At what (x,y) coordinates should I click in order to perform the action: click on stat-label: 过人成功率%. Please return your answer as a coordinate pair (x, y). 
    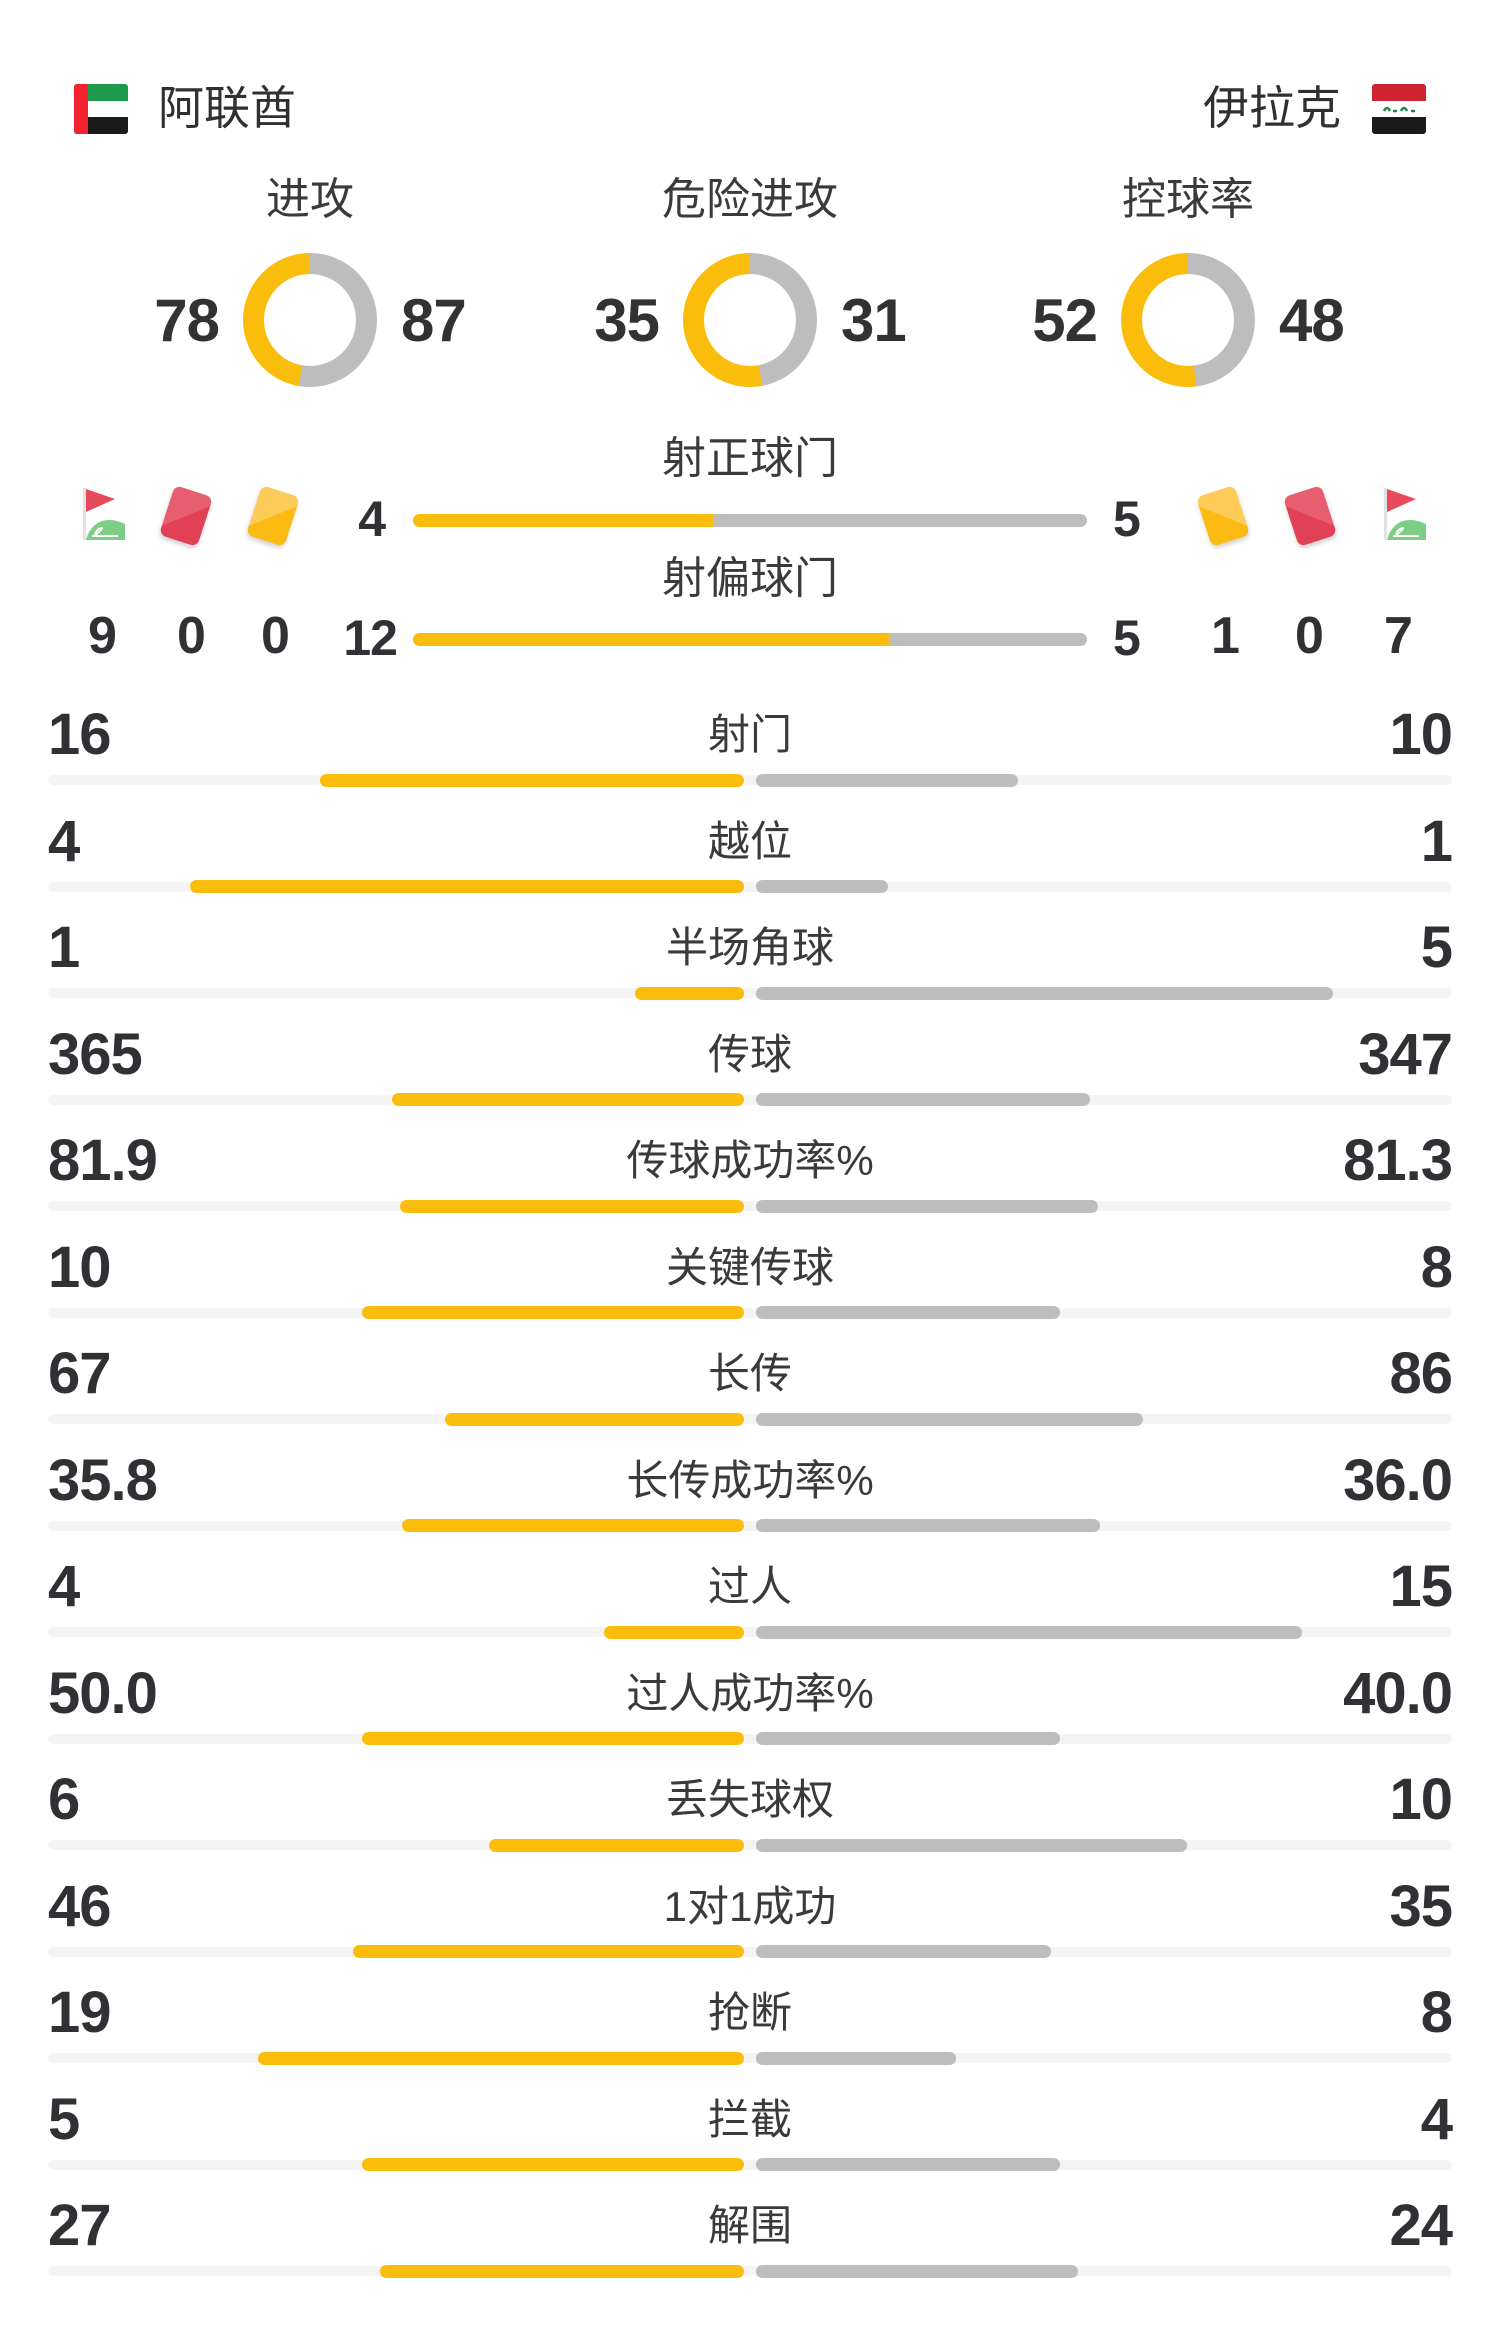
    Looking at the image, I should click on (750, 1693).